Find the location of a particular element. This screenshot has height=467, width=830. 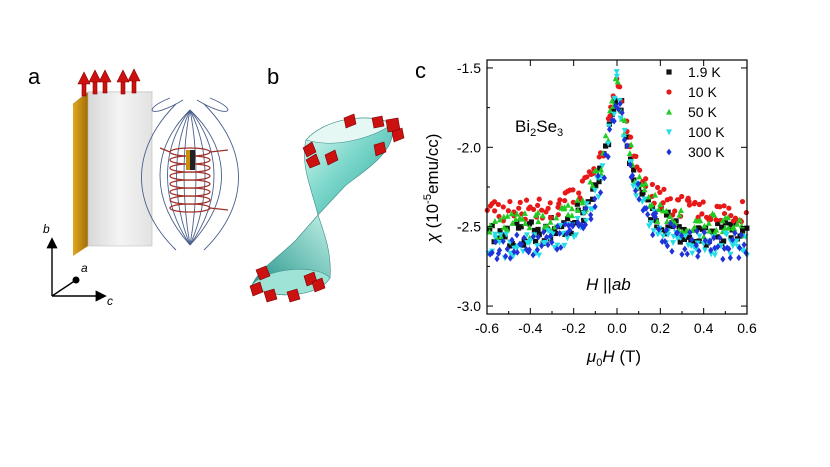

axis-a-dot is located at coordinates (76, 280).